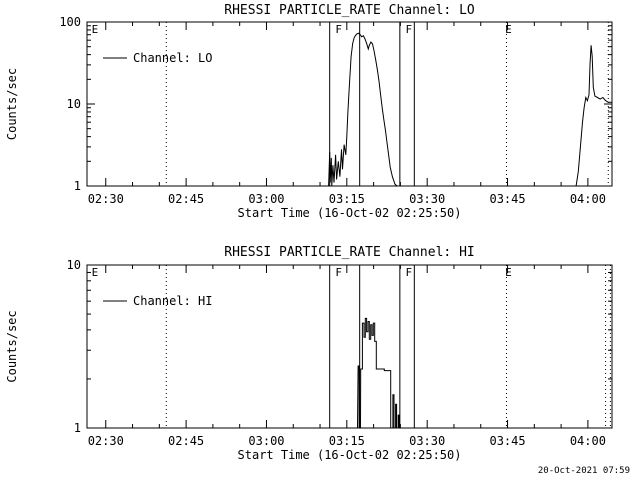 This screenshot has height=480, width=640. What do you see at coordinates (349, 10) in the screenshot?
I see `chart-title: RHESSI PARTICLE_RATE Channel: LO` at bounding box center [349, 10].